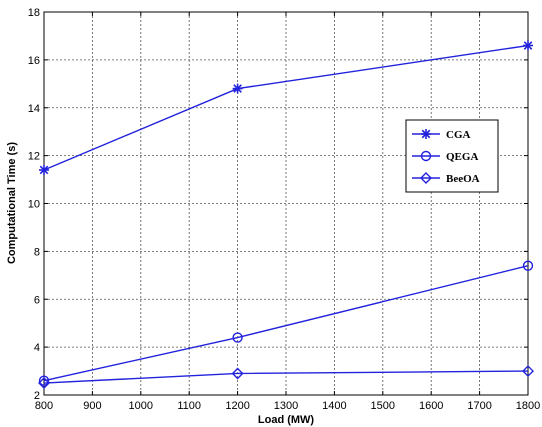  Describe the element at coordinates (479, 406) in the screenshot. I see `x-tick-label: 1700` at that location.